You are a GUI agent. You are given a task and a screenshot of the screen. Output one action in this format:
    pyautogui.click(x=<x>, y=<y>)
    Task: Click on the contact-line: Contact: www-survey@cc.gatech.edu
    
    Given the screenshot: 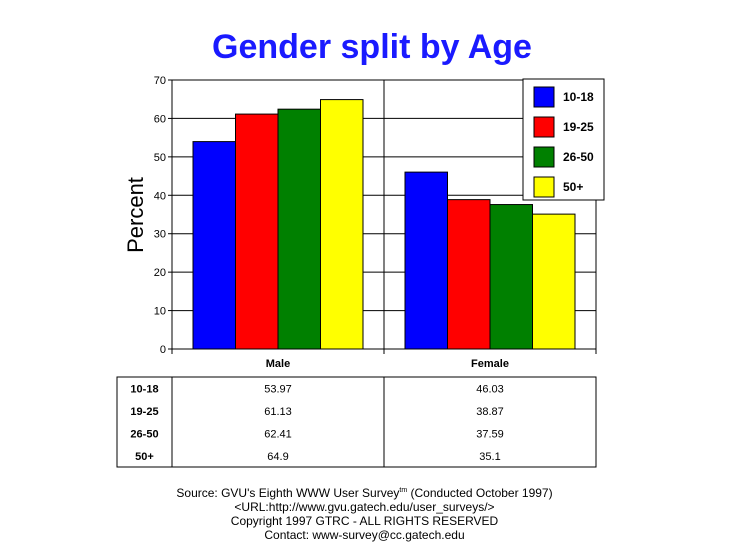 What is the action you would take?
    pyautogui.click(x=364, y=535)
    